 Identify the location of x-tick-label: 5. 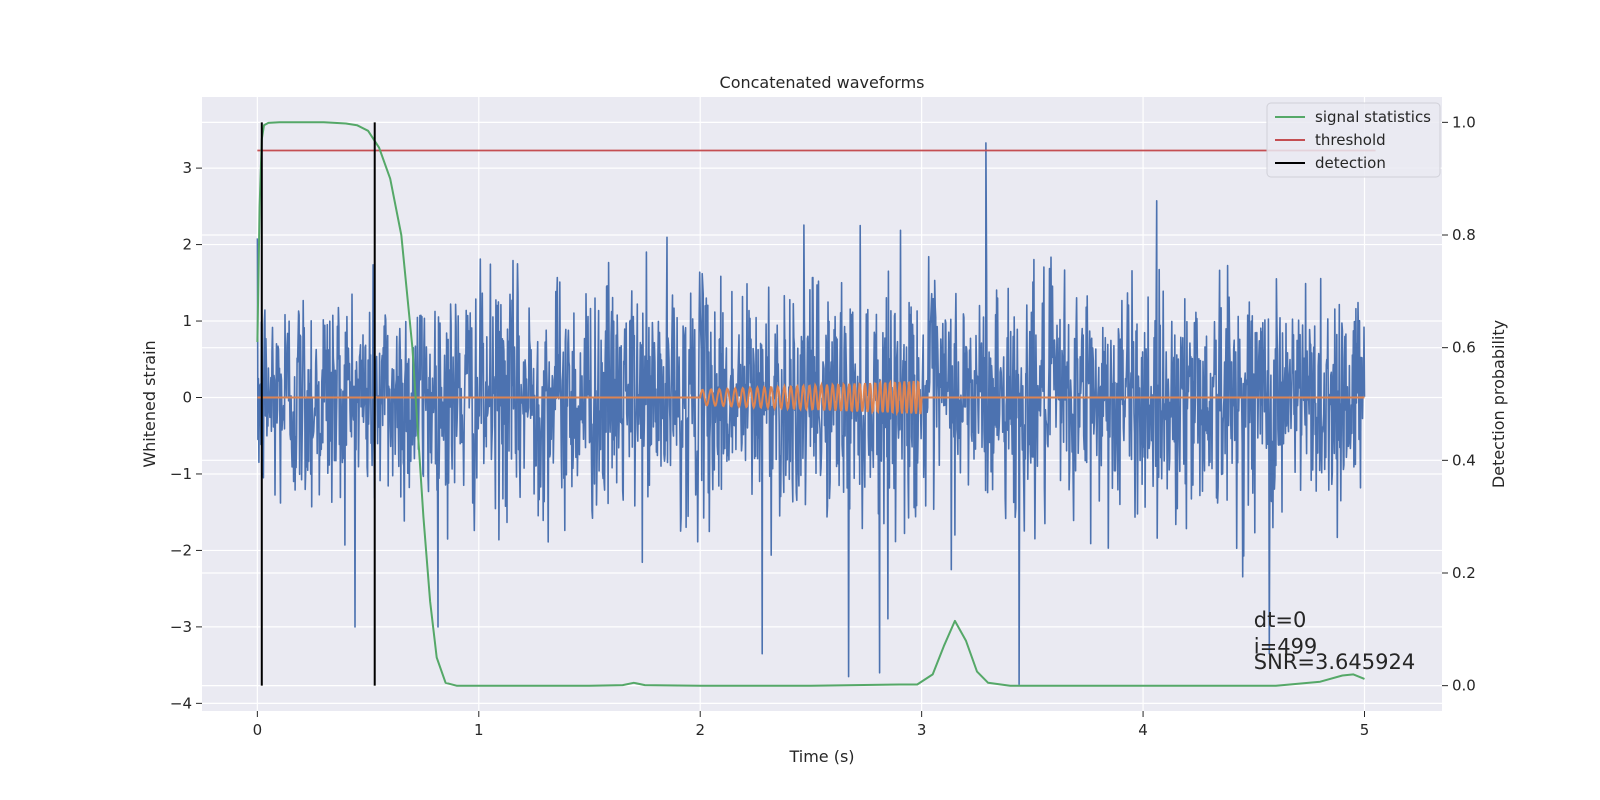
(1365, 730).